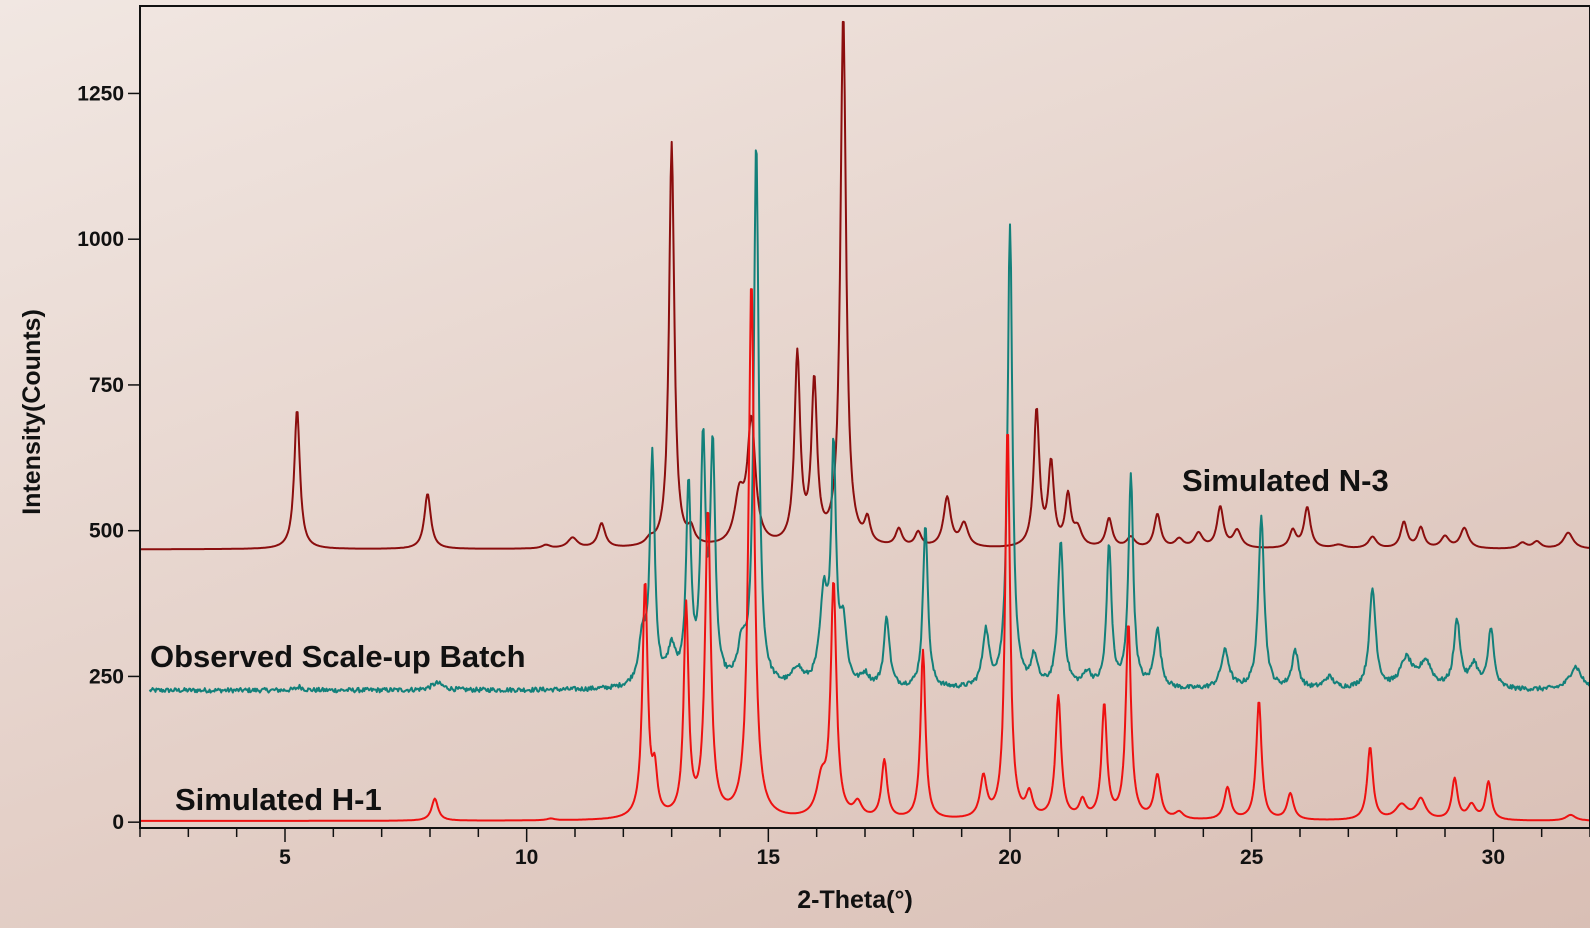 The height and width of the screenshot is (928, 1590). I want to click on series-label-simulated-h1: Simulated H-1, so click(278, 799).